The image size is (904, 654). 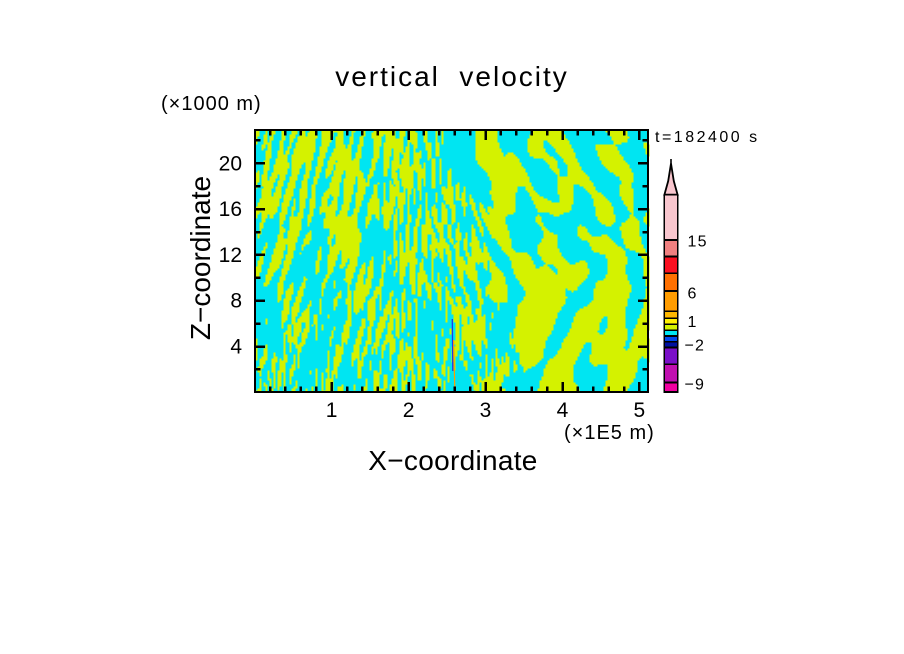 I want to click on svg-text: −9, so click(x=695, y=385).